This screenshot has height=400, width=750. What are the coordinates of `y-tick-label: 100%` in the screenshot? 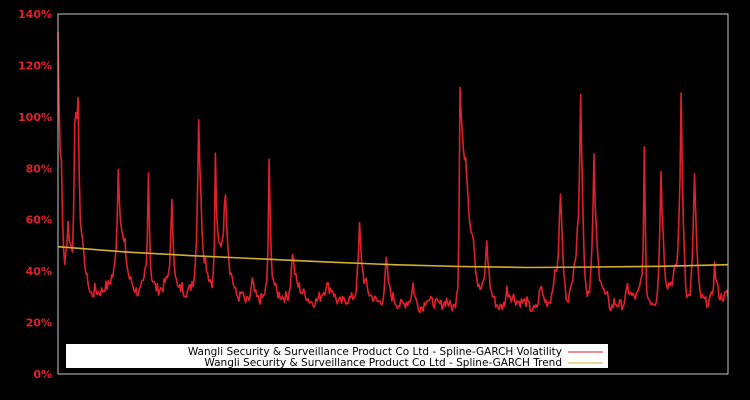 It's located at (35, 117).